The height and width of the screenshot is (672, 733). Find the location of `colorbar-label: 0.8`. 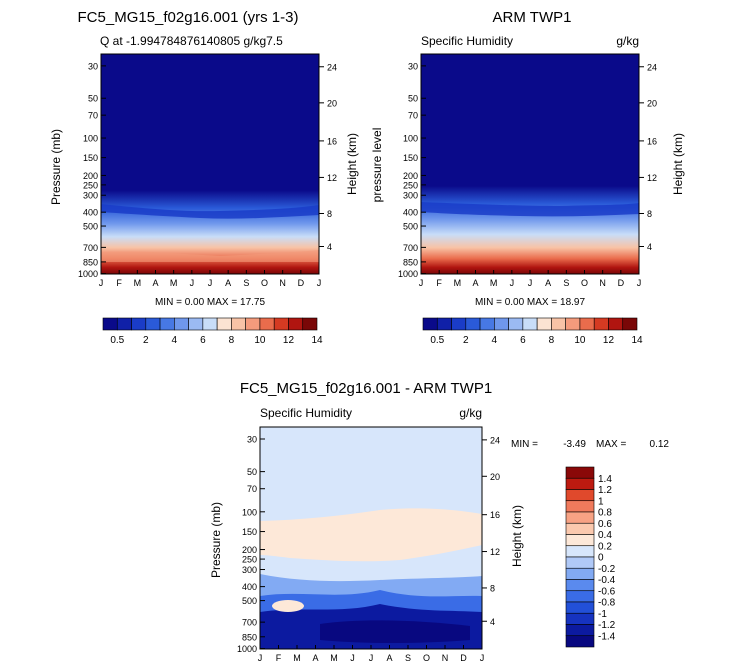

colorbar-label: 0.8 is located at coordinates (605, 513).